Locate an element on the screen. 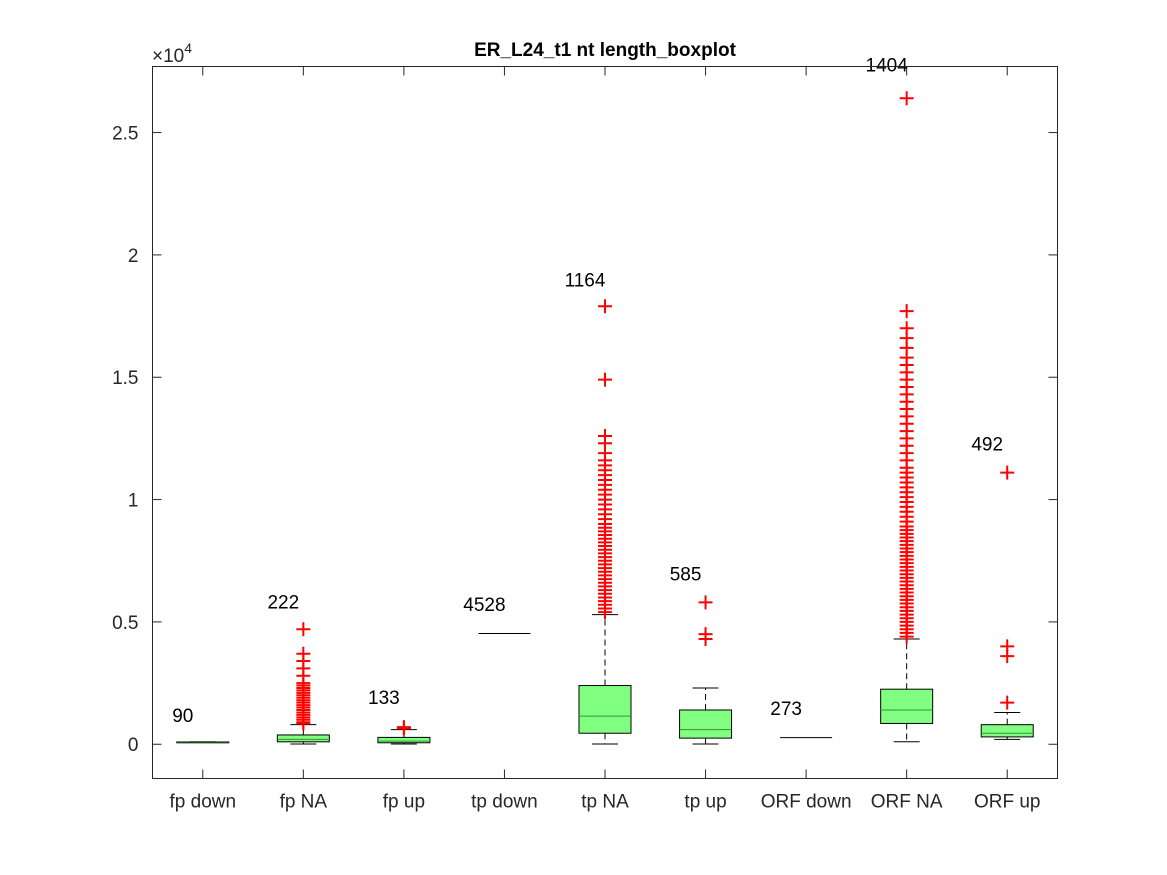  y-tick-label: 2 is located at coordinates (133, 256).